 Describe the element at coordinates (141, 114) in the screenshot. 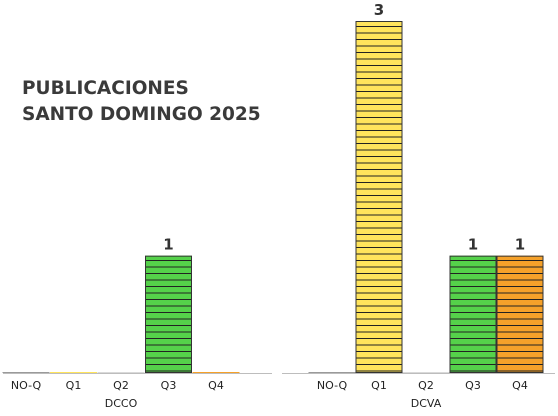

I see `chart-title-line-2: SANTO DOMINGO 2025` at that location.